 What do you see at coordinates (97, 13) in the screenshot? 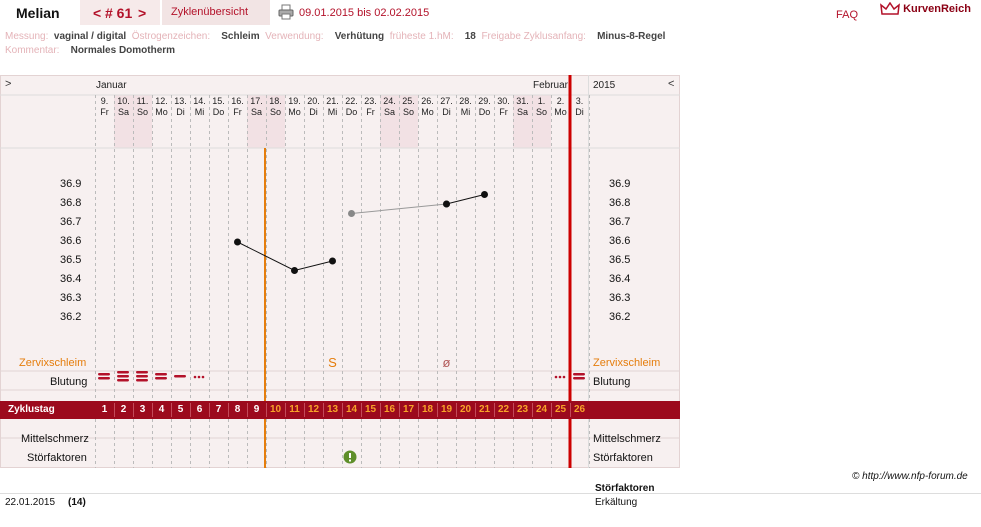
I see `cycle-prev-button: <` at bounding box center [97, 13].